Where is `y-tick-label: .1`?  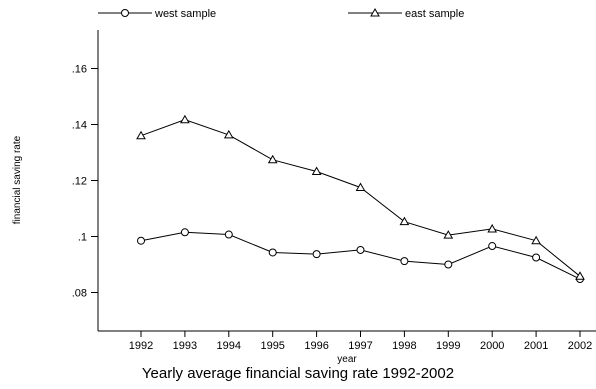
y-tick-label: .1 is located at coordinates (82, 238).